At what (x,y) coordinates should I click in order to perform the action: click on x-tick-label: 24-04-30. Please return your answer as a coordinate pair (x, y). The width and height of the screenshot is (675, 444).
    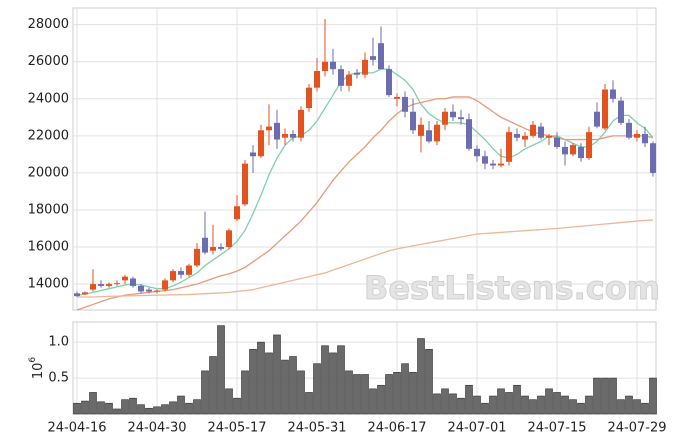
    Looking at the image, I should click on (156, 428).